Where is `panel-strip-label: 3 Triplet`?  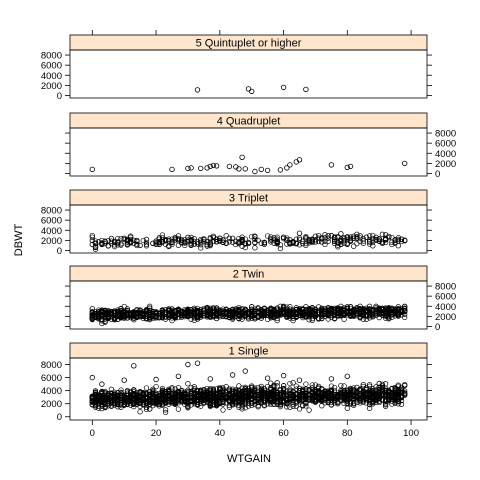 panel-strip-label: 3 Triplet is located at coordinates (248, 199).